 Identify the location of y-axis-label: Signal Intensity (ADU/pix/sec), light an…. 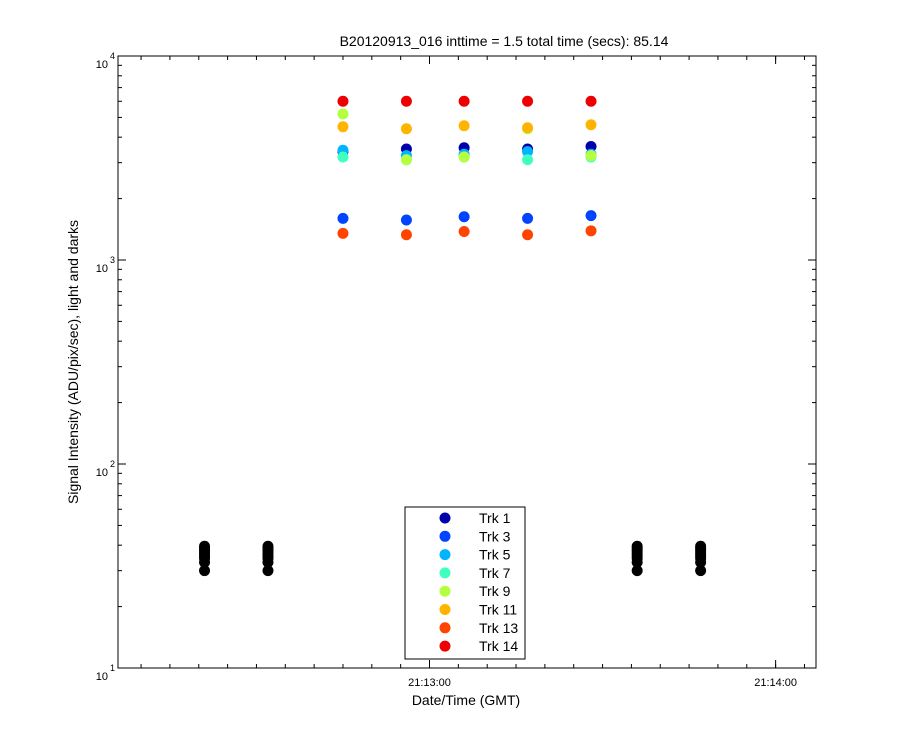
(73, 362).